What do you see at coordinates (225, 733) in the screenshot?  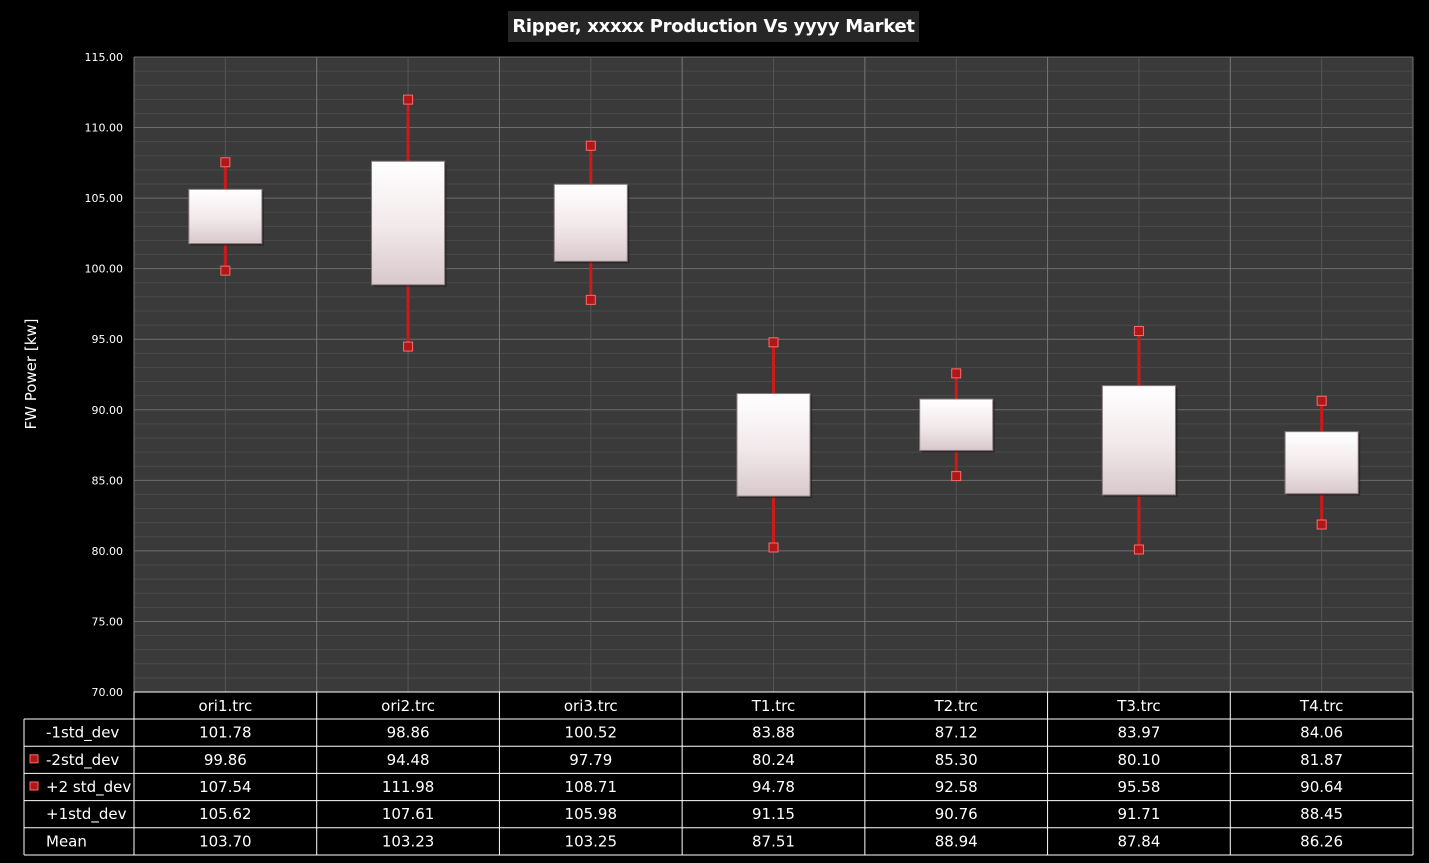 I see `data-cell: 101.78` at bounding box center [225, 733].